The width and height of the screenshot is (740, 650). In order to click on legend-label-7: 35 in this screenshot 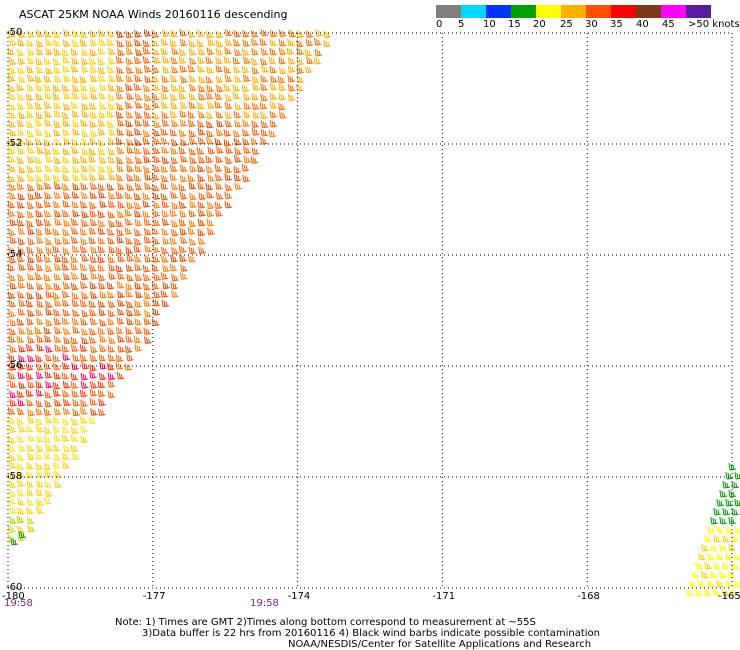, I will do `click(616, 24)`.